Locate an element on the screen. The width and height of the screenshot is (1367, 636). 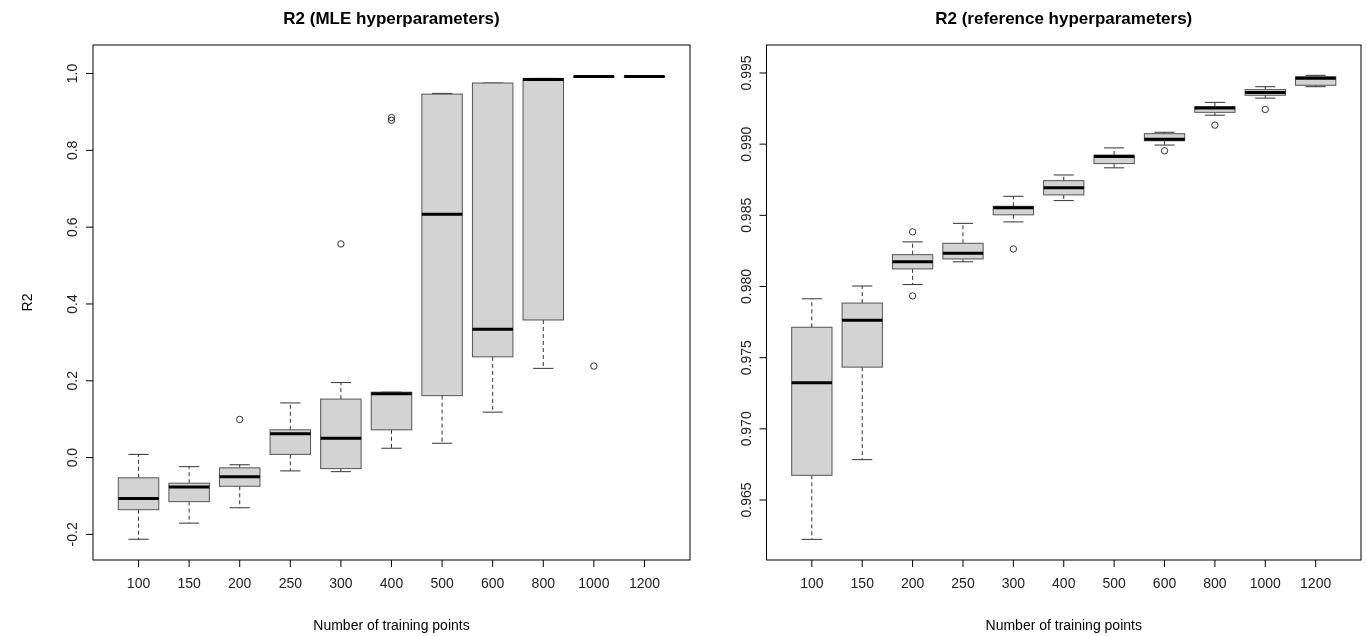
y-tick-label: 0.980 is located at coordinates (745, 286).